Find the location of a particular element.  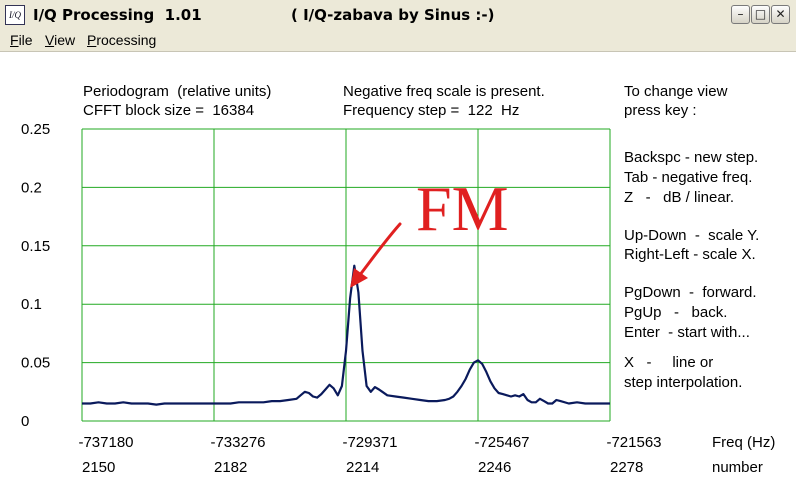

help-line: PgDown - forward. is located at coordinates (690, 292).